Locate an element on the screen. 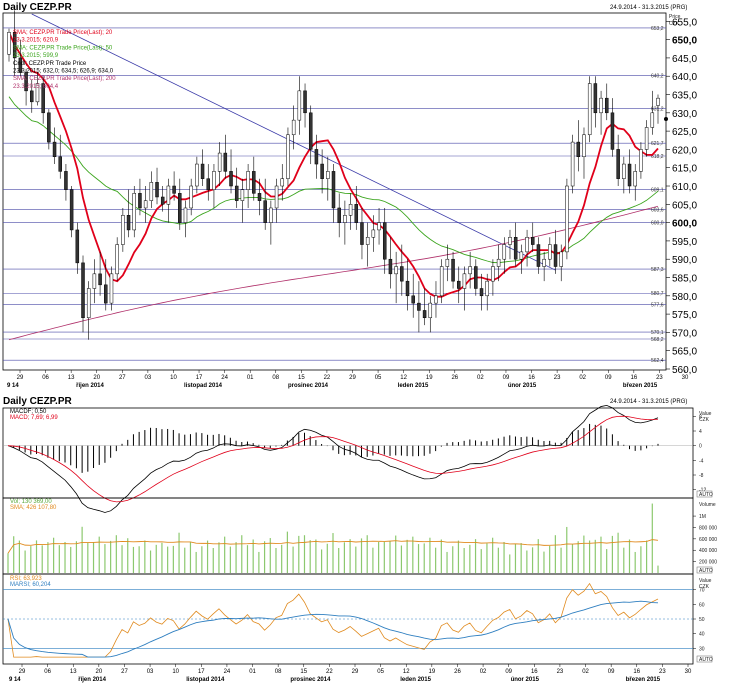 This screenshot has width=729, height=688. hline-label-6: 603,6 is located at coordinates (657, 210).